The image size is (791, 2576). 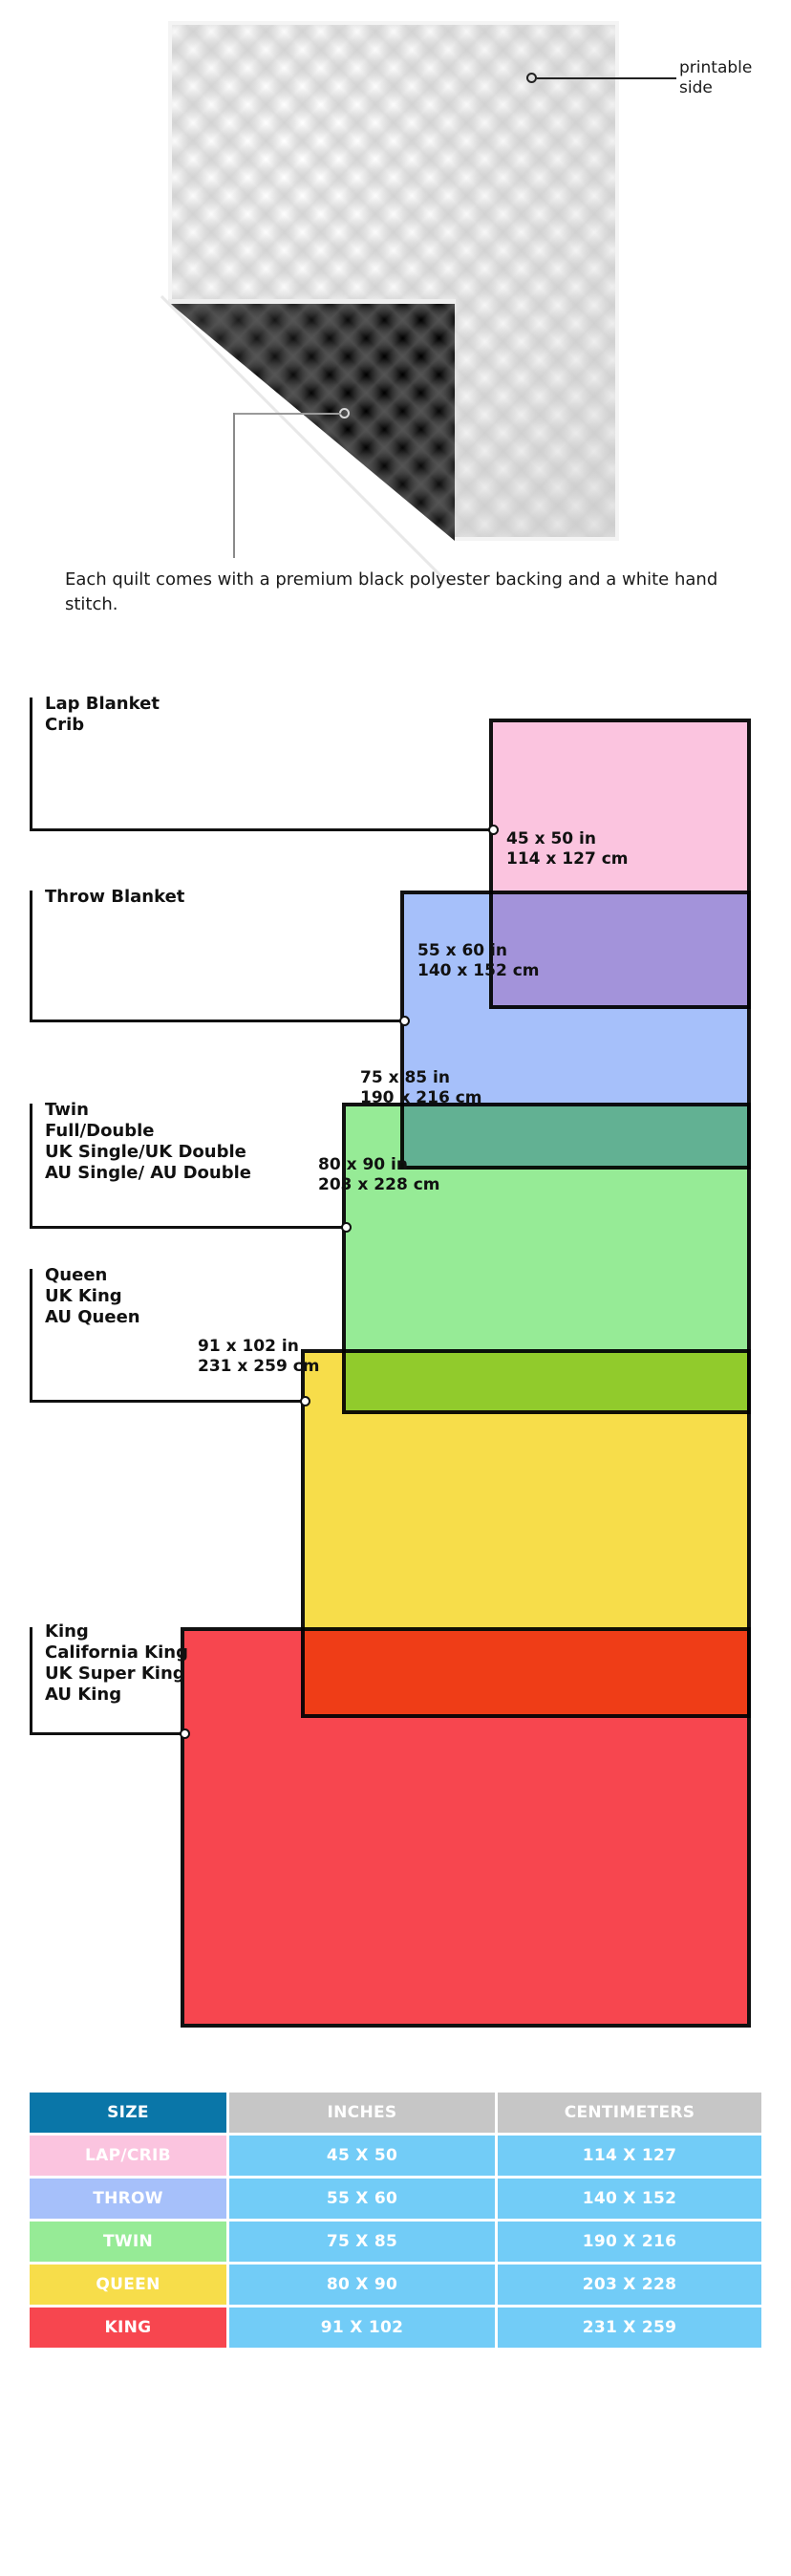 I want to click on callout-queen-hline, so click(x=167, y=1401).